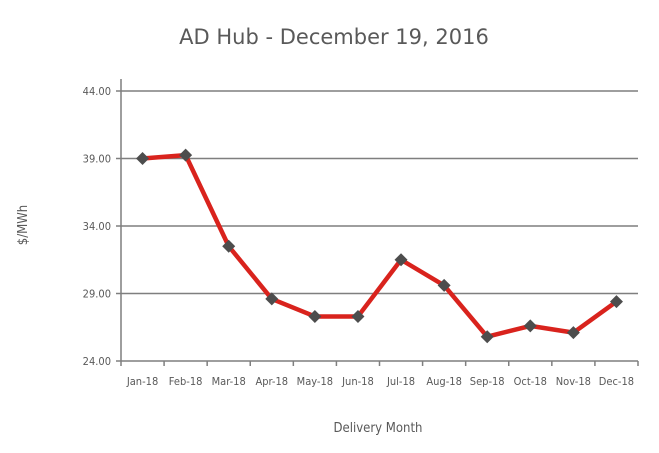  Describe the element at coordinates (97, 91) in the screenshot. I see `y-tick-label-4: 44.00` at that location.